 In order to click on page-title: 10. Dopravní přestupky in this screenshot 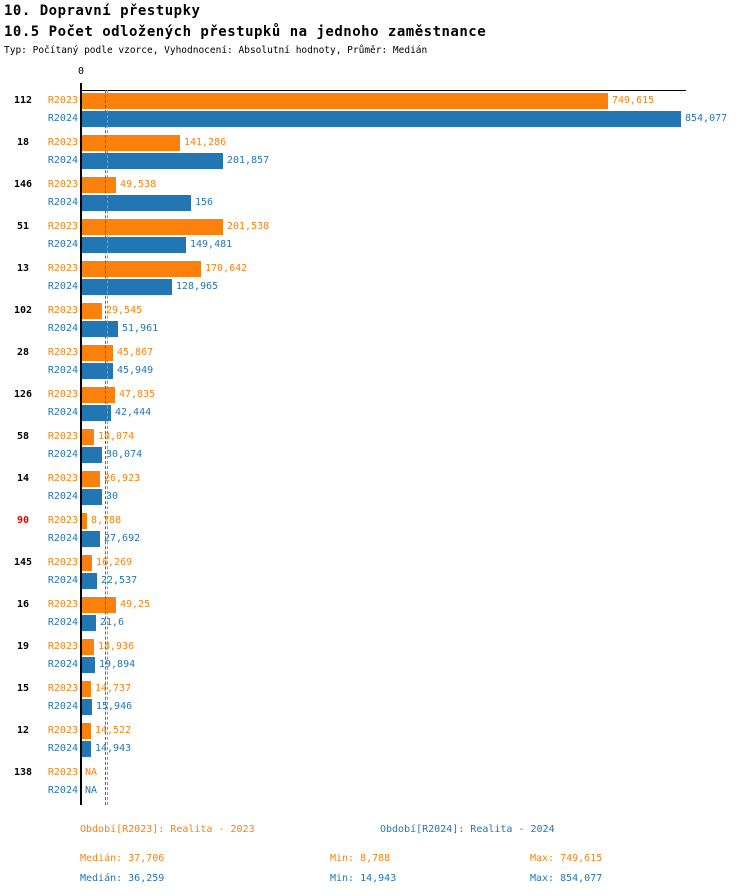, I will do `click(102, 11)`.